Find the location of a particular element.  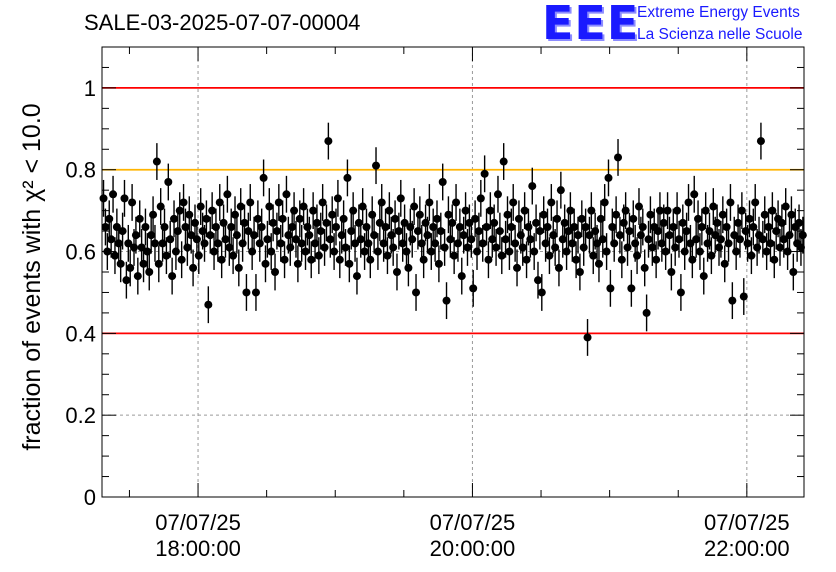

y-tick-label: 0 is located at coordinates (90, 497).